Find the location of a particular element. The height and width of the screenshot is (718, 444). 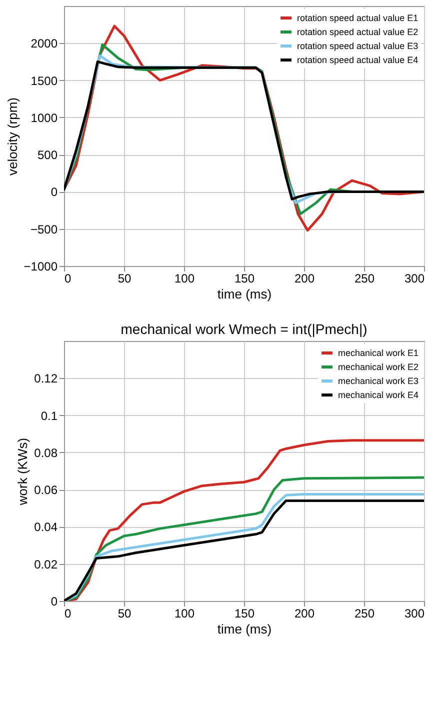

y-tick-label: 1500 is located at coordinates (44, 81).